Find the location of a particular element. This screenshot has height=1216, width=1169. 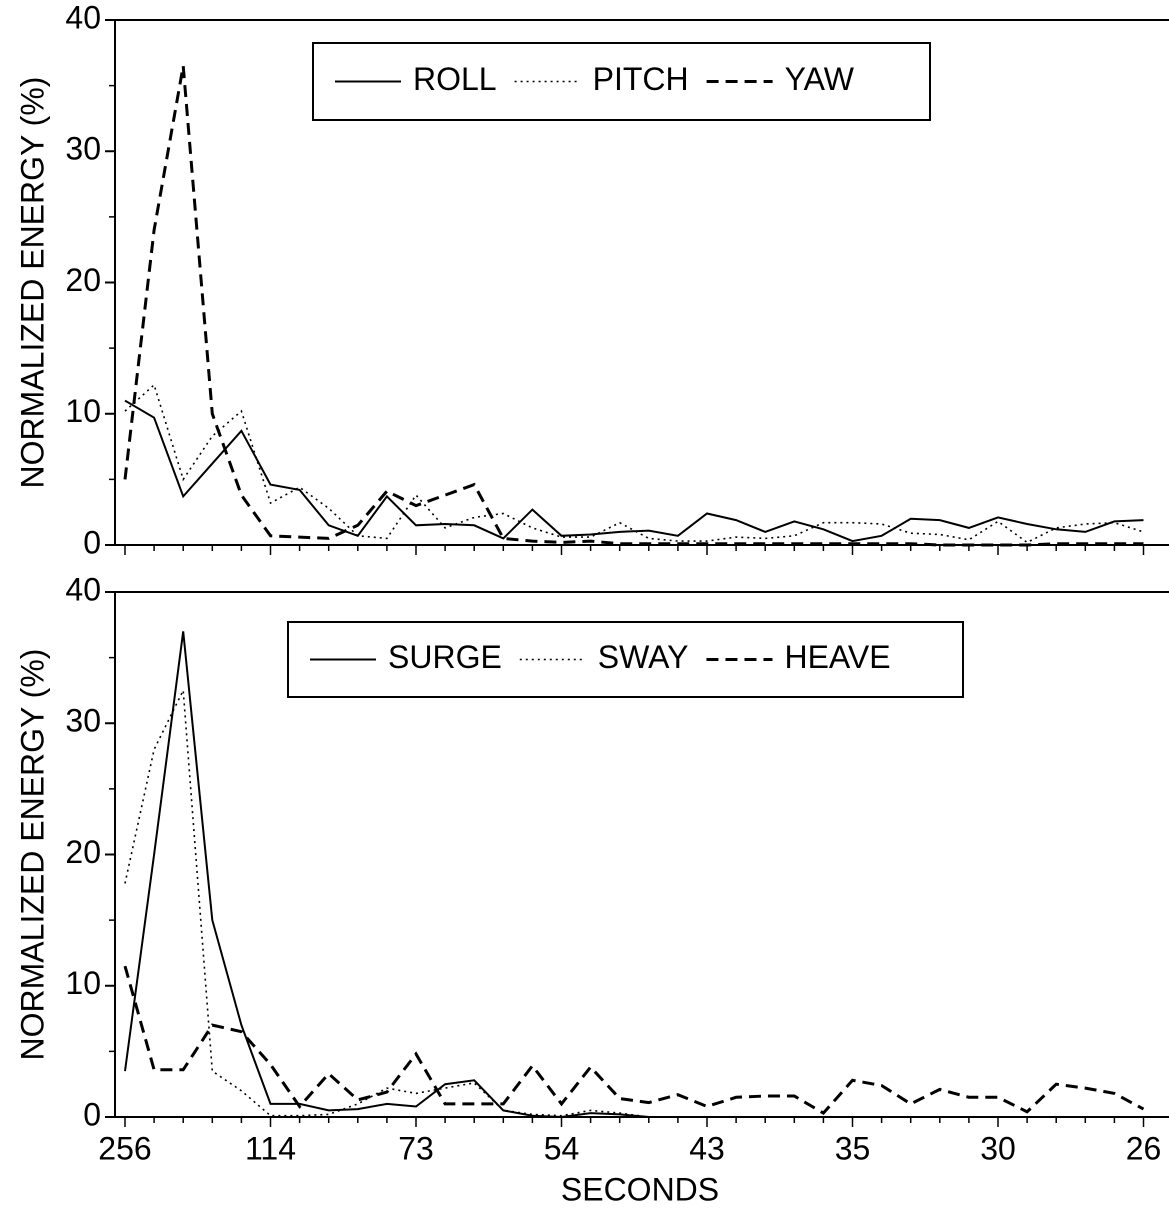

x-axis-label: SECONDS is located at coordinates (640, 1189).